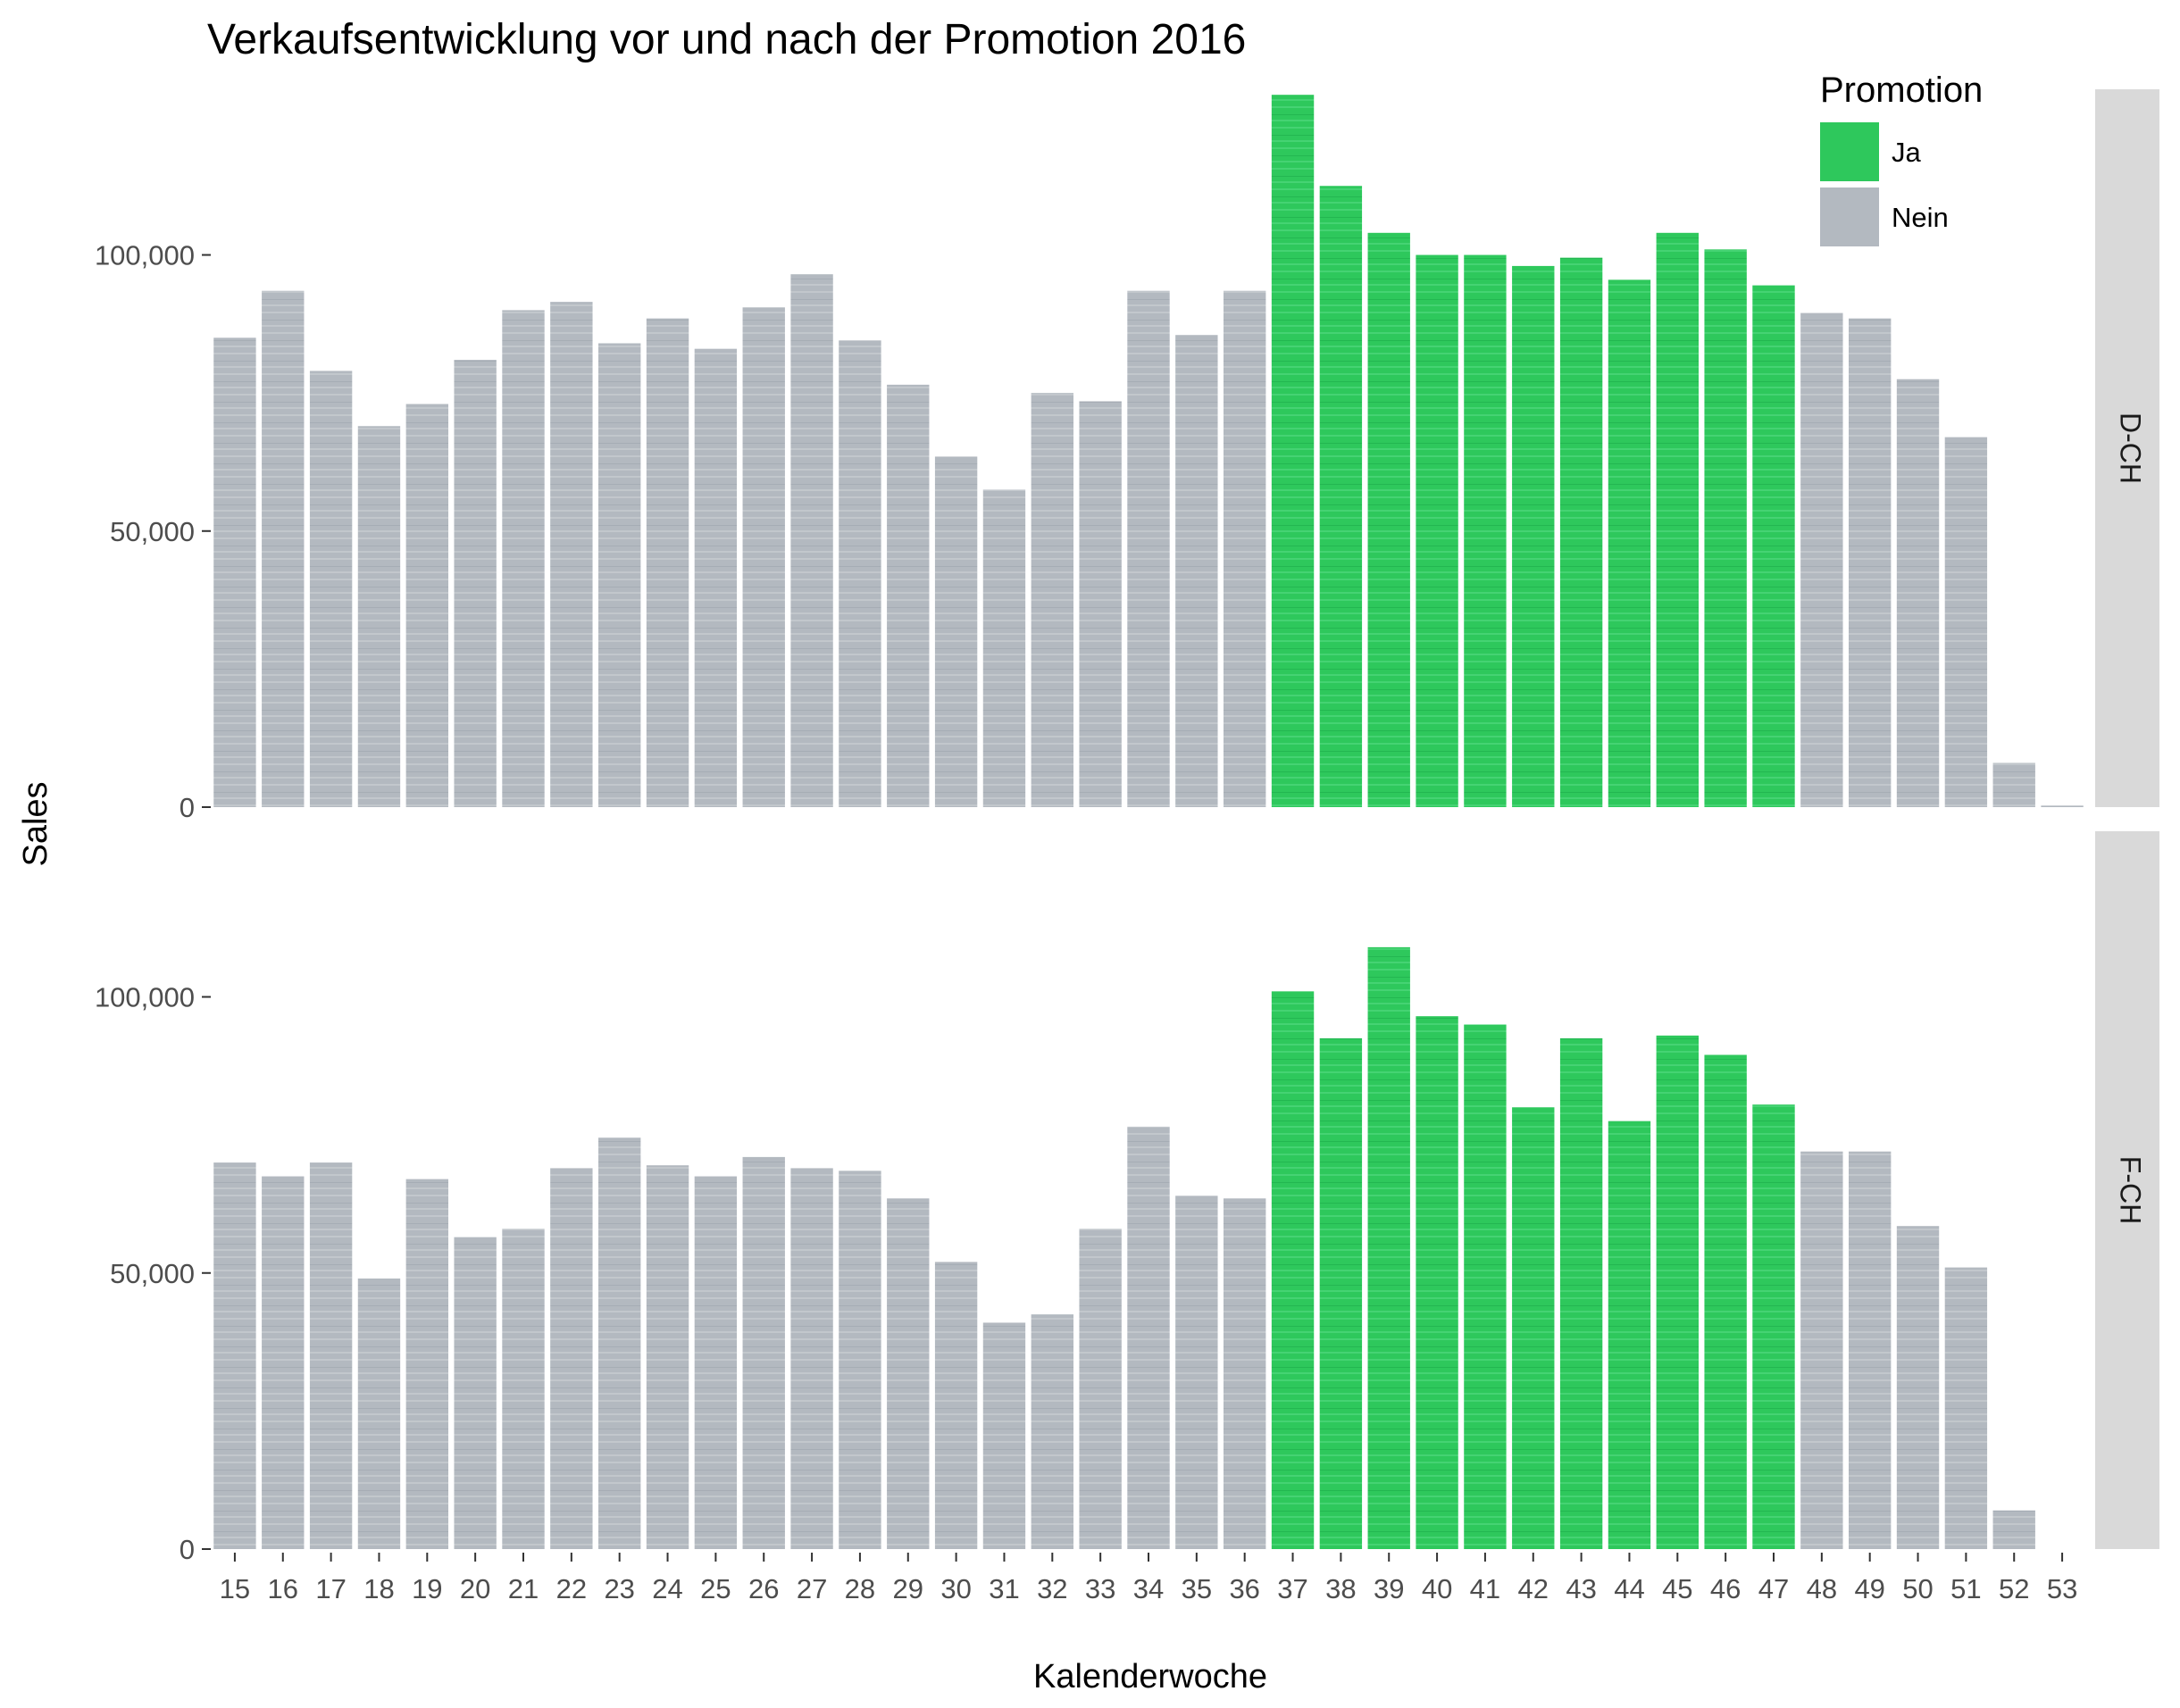  I want to click on bar-d-ch-kw52, so click(2013, 784).